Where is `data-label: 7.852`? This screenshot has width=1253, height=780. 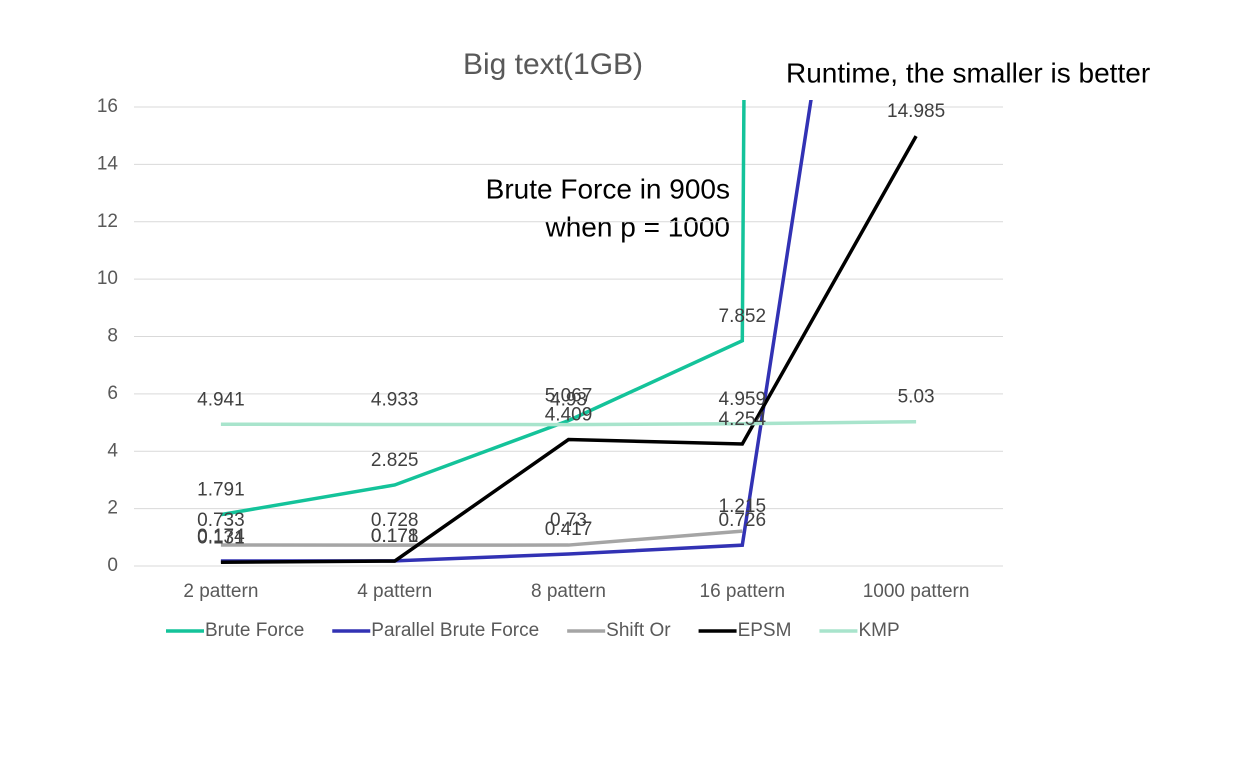 data-label: 7.852 is located at coordinates (743, 316).